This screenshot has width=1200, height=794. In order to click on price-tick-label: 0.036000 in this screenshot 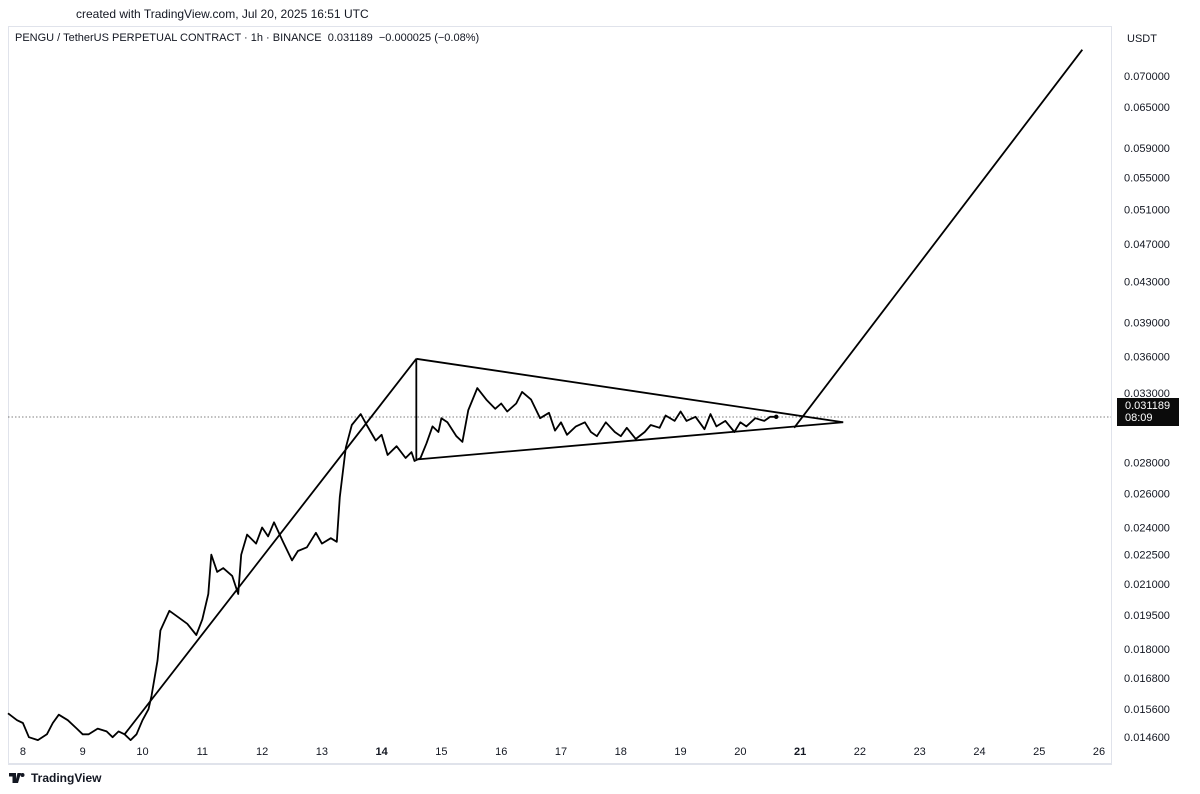, I will do `click(1147, 357)`.